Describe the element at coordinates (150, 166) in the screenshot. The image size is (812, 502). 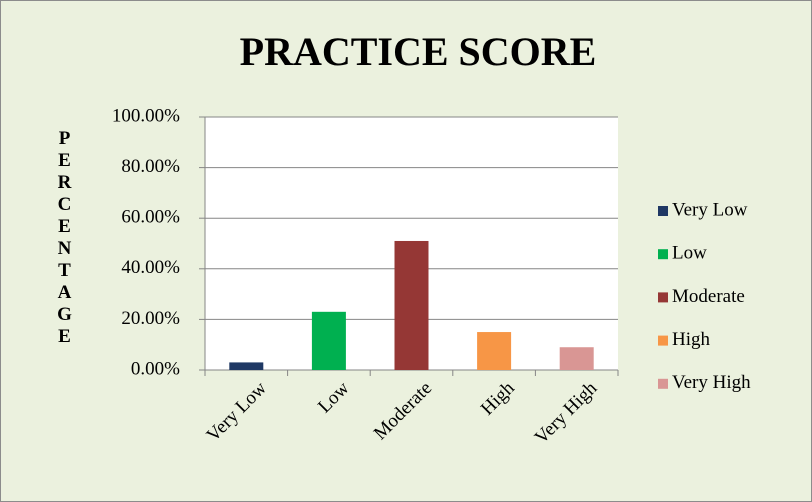
I see `y-tick-label: 80.00%` at that location.